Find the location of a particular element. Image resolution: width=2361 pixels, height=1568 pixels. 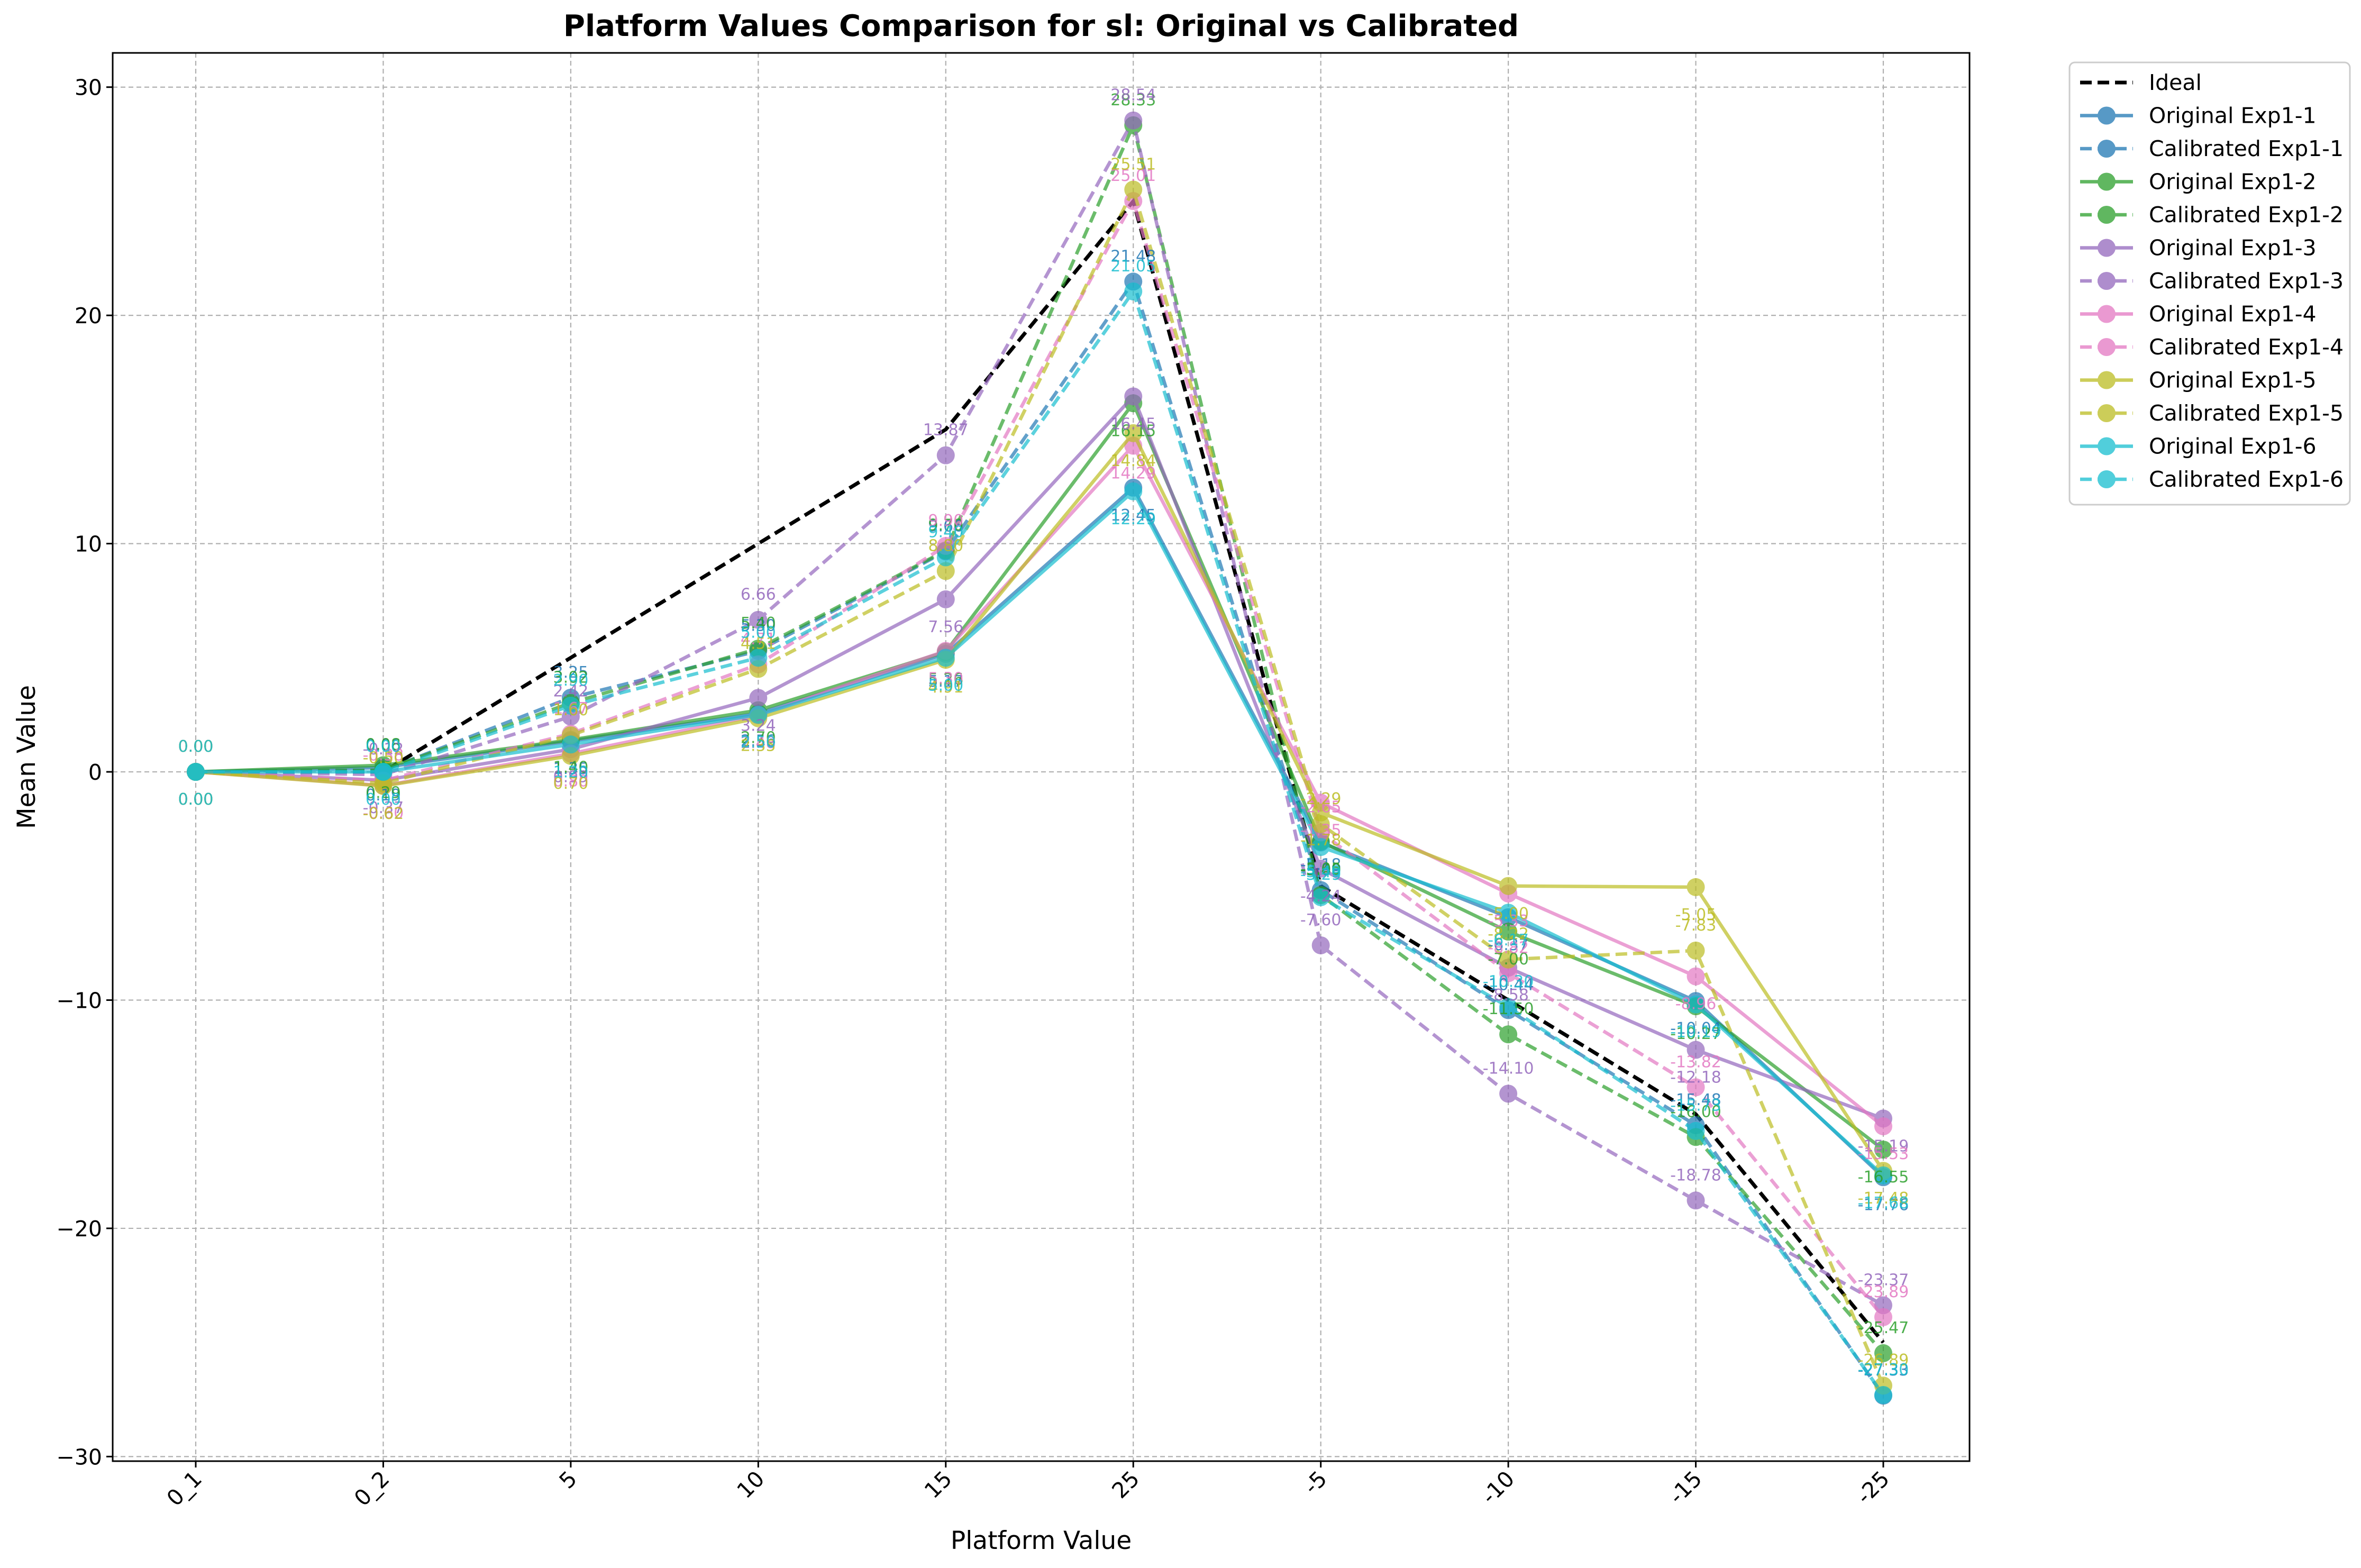

data-label: -0.38 is located at coordinates (383, 755).